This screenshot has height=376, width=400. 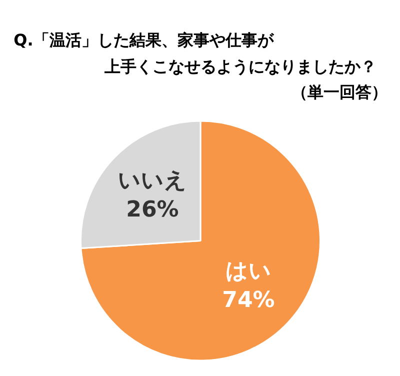 What do you see at coordinates (195, 53) in the screenshot?
I see `chart-title: Q.「温活」した結果、家事や仕事が上手くこなせるようになりましたか？` at bounding box center [195, 53].